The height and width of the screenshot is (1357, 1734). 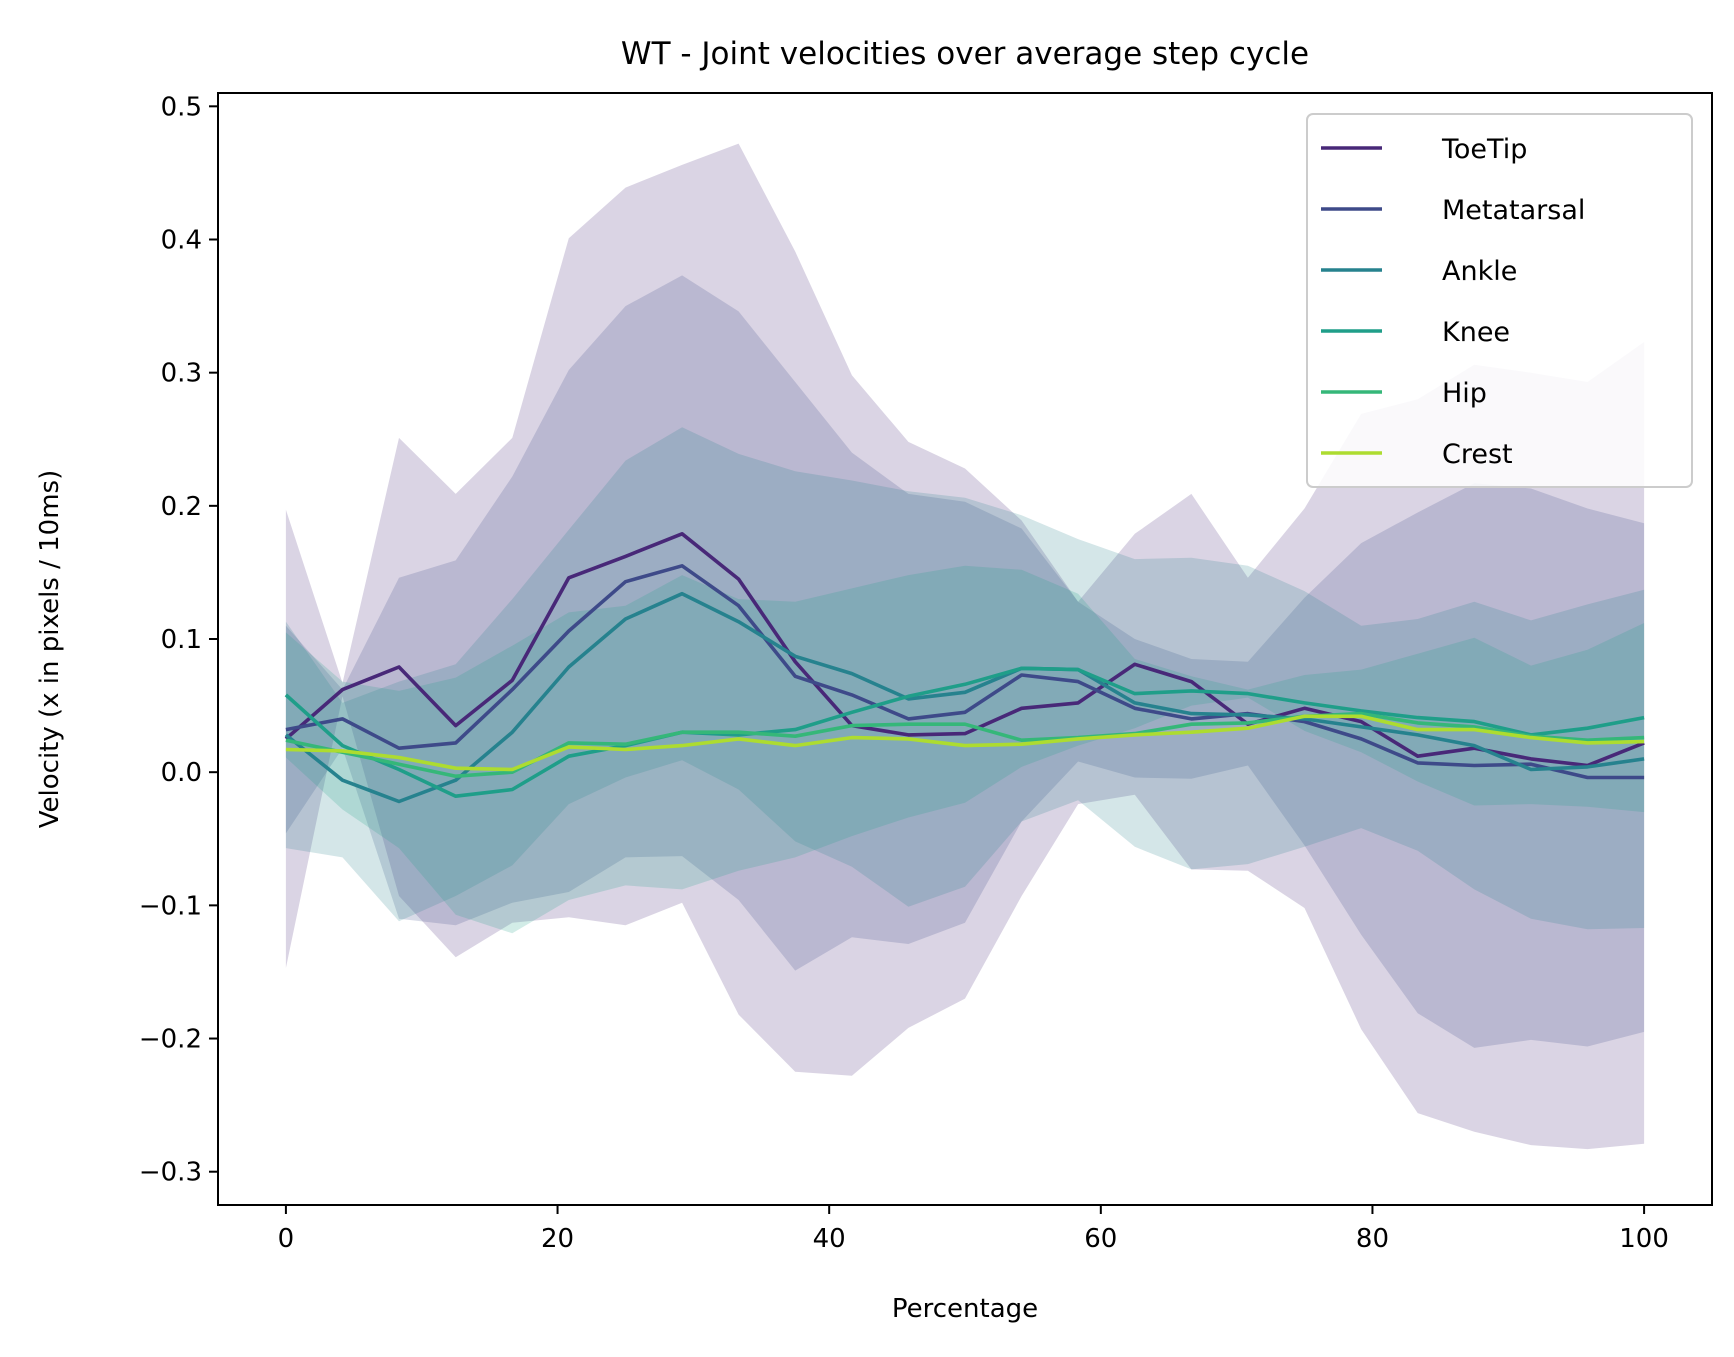 I want to click on line-metatarsal, so click(x=965, y=671).